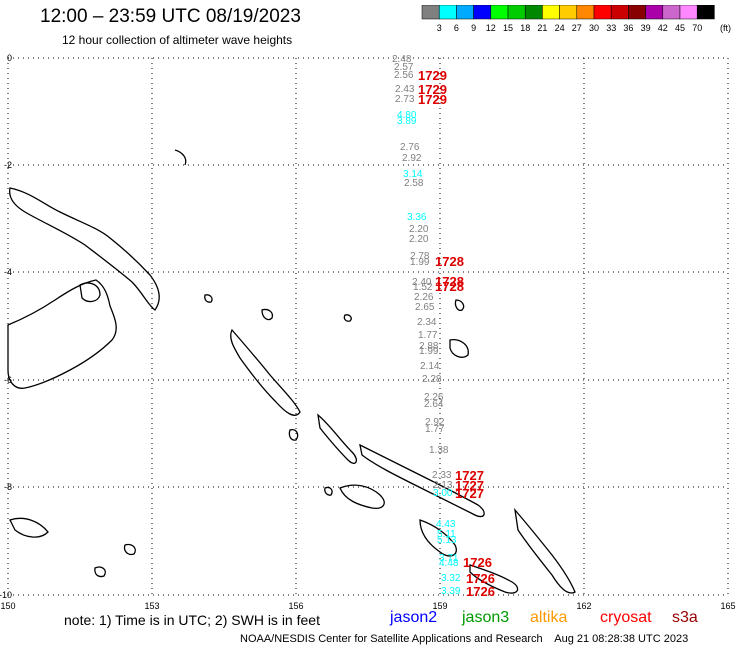  Describe the element at coordinates (576, 19) in the screenshot. I see `color-legend: 3 6 9 12 15 18 21 24 27 30 33 36 39 42 45 70 (ft)` at that location.